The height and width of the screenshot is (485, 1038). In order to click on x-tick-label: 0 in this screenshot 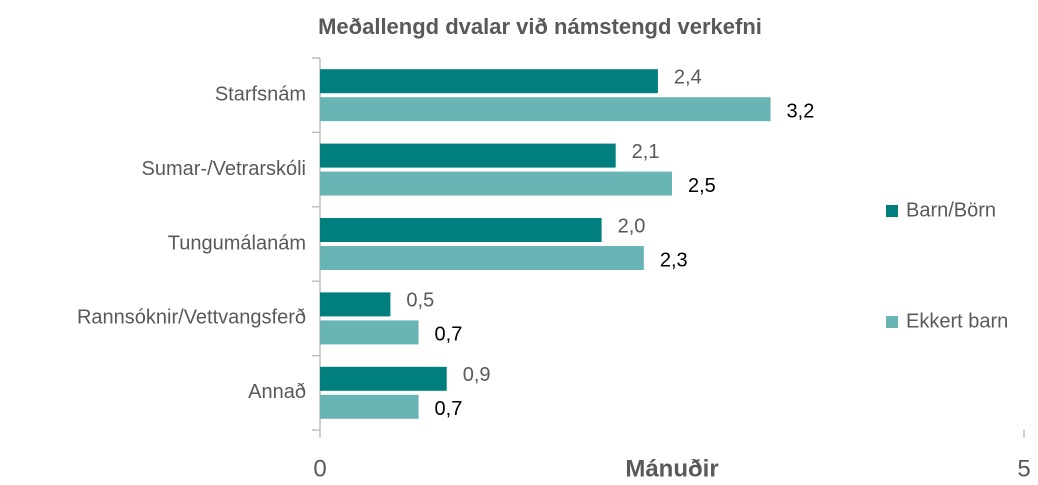, I will do `click(319, 468)`.